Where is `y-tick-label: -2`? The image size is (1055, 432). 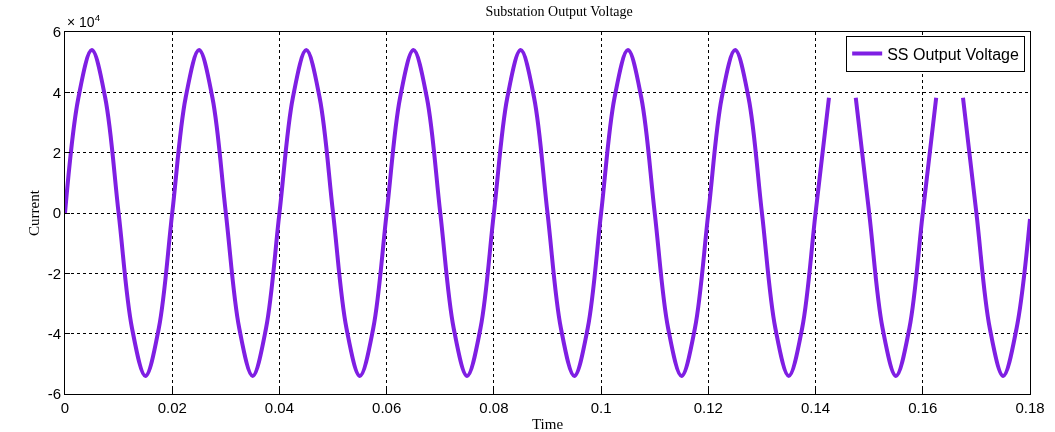
y-tick-label: -2 is located at coordinates (54, 273).